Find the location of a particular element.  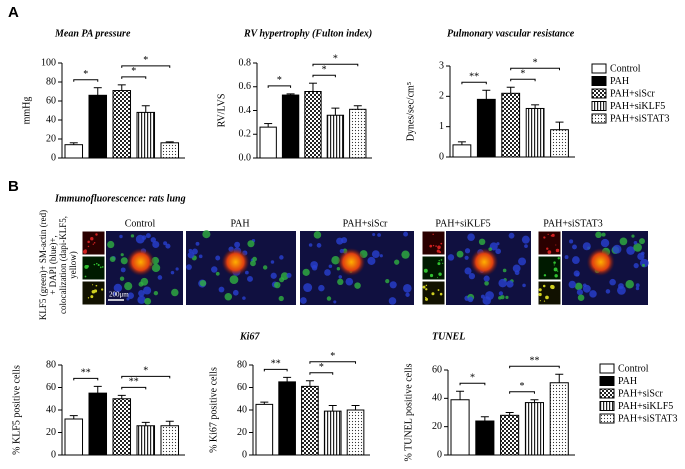

legend-swatch is located at coordinates (607, 393).